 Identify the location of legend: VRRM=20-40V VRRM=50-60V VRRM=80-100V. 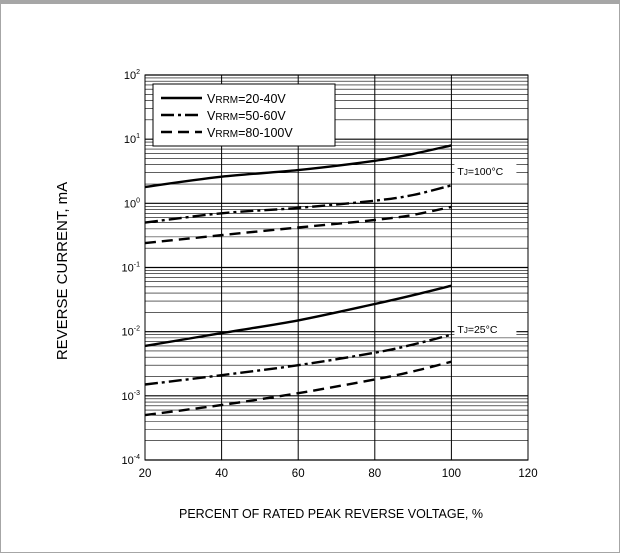
(244, 115).